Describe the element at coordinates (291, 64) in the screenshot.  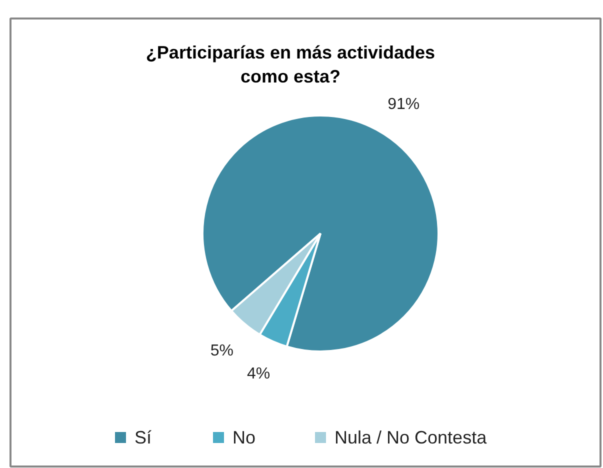
I see `chart-title: ¿Participarías en más actividades como esta?` at that location.